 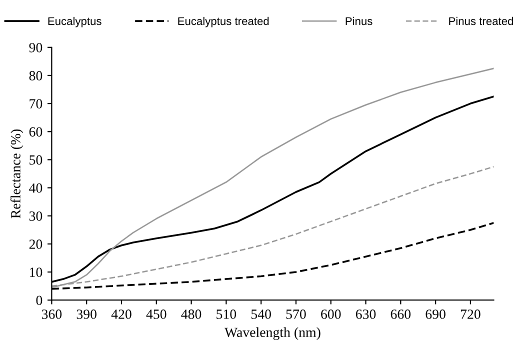 I want to click on x-tick-label: 450, so click(x=156, y=314).